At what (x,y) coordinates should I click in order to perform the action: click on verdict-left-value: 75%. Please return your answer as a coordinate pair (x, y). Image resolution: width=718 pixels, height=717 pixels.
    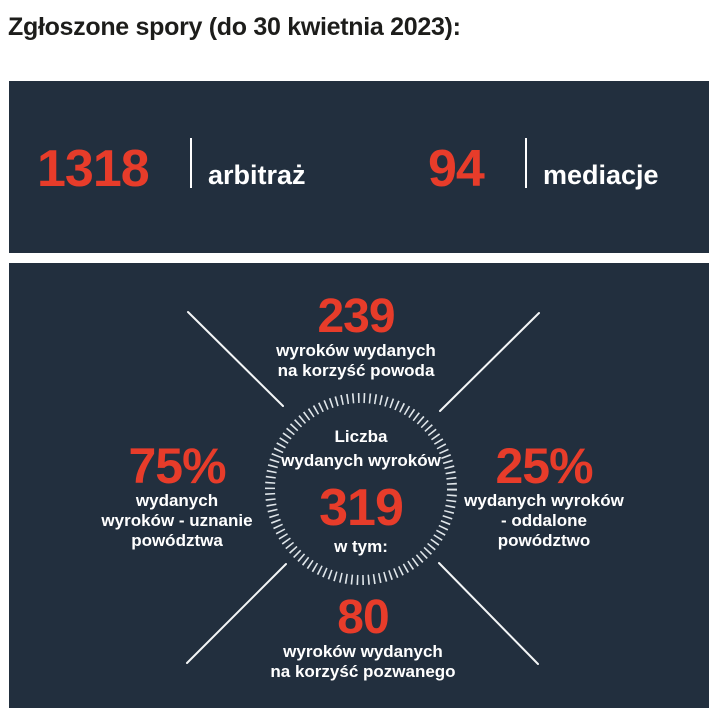
    Looking at the image, I should click on (177, 466).